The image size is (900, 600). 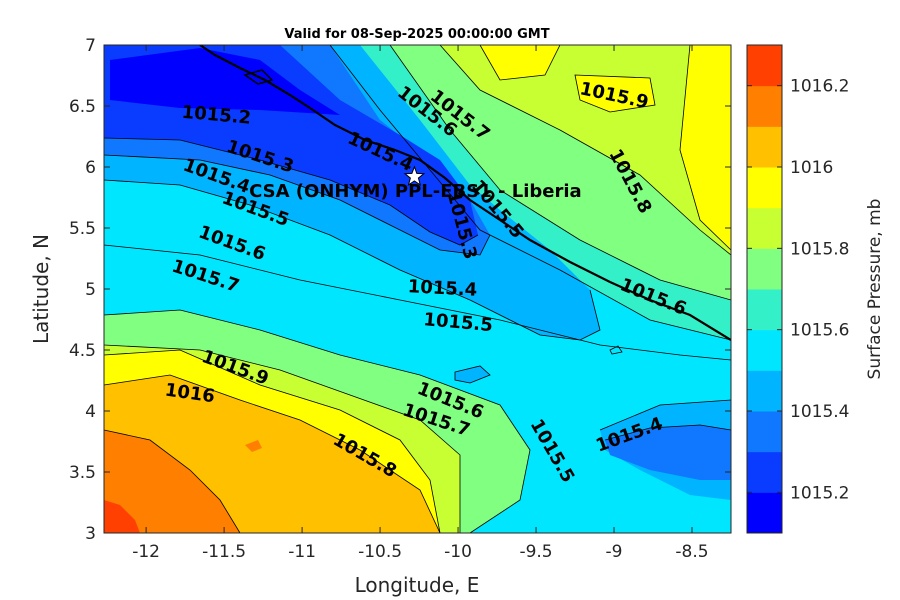 I want to click on band-1016-2-south, so click(x=122, y=516).